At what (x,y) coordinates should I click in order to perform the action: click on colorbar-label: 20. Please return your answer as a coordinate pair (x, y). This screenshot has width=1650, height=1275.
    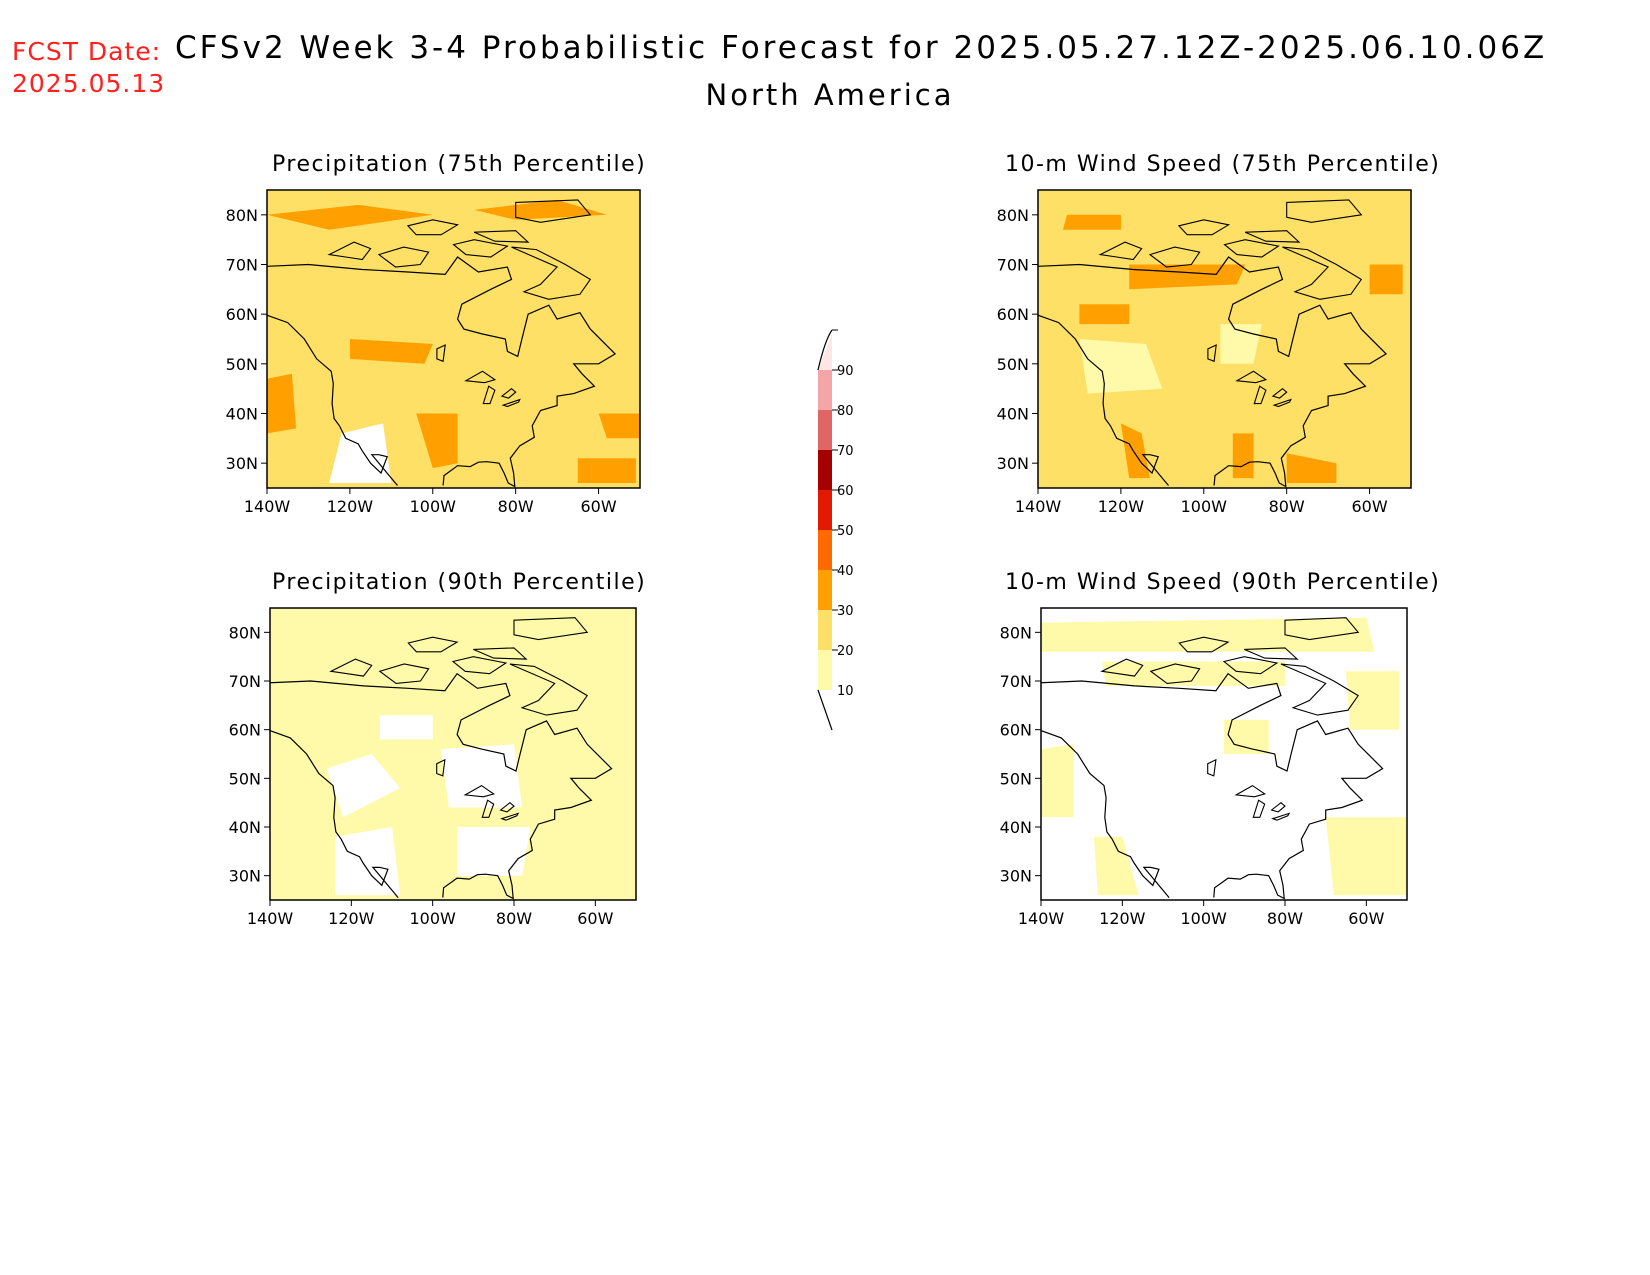
    Looking at the image, I should click on (845, 651).